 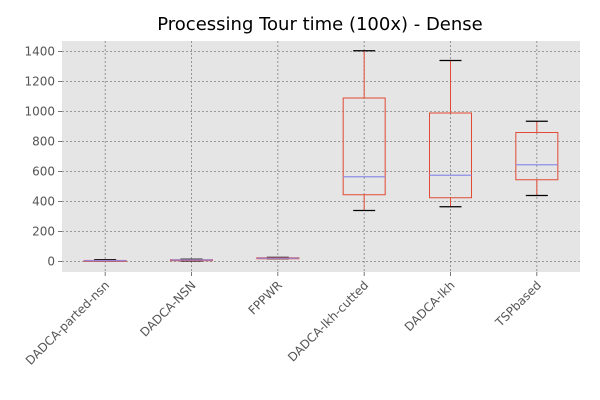 What do you see at coordinates (430, 306) in the screenshot?
I see `x-tick-label: DADCA-lkh` at bounding box center [430, 306].